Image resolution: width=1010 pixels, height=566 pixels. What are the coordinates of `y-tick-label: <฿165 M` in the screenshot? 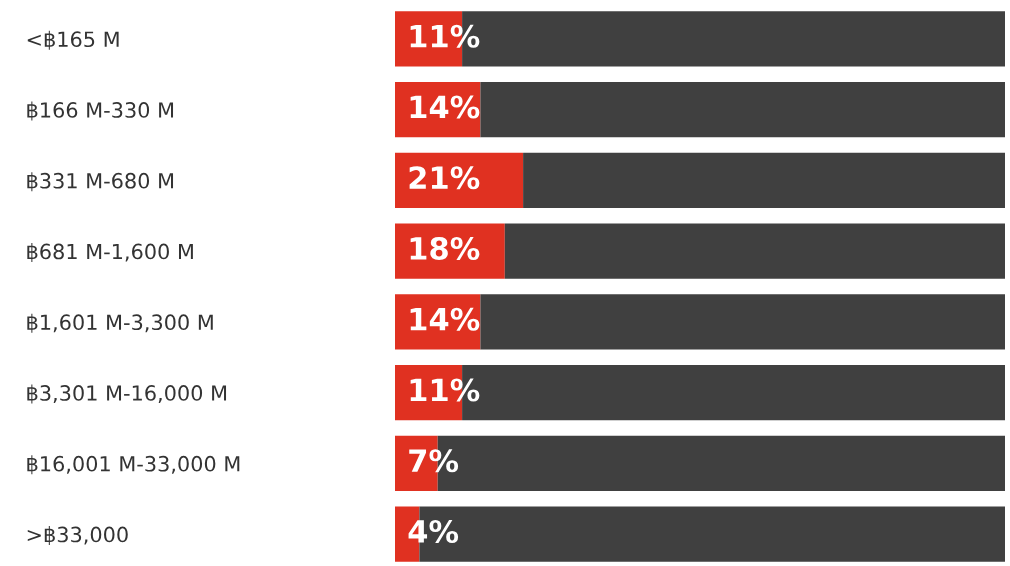 It's located at (73, 40).